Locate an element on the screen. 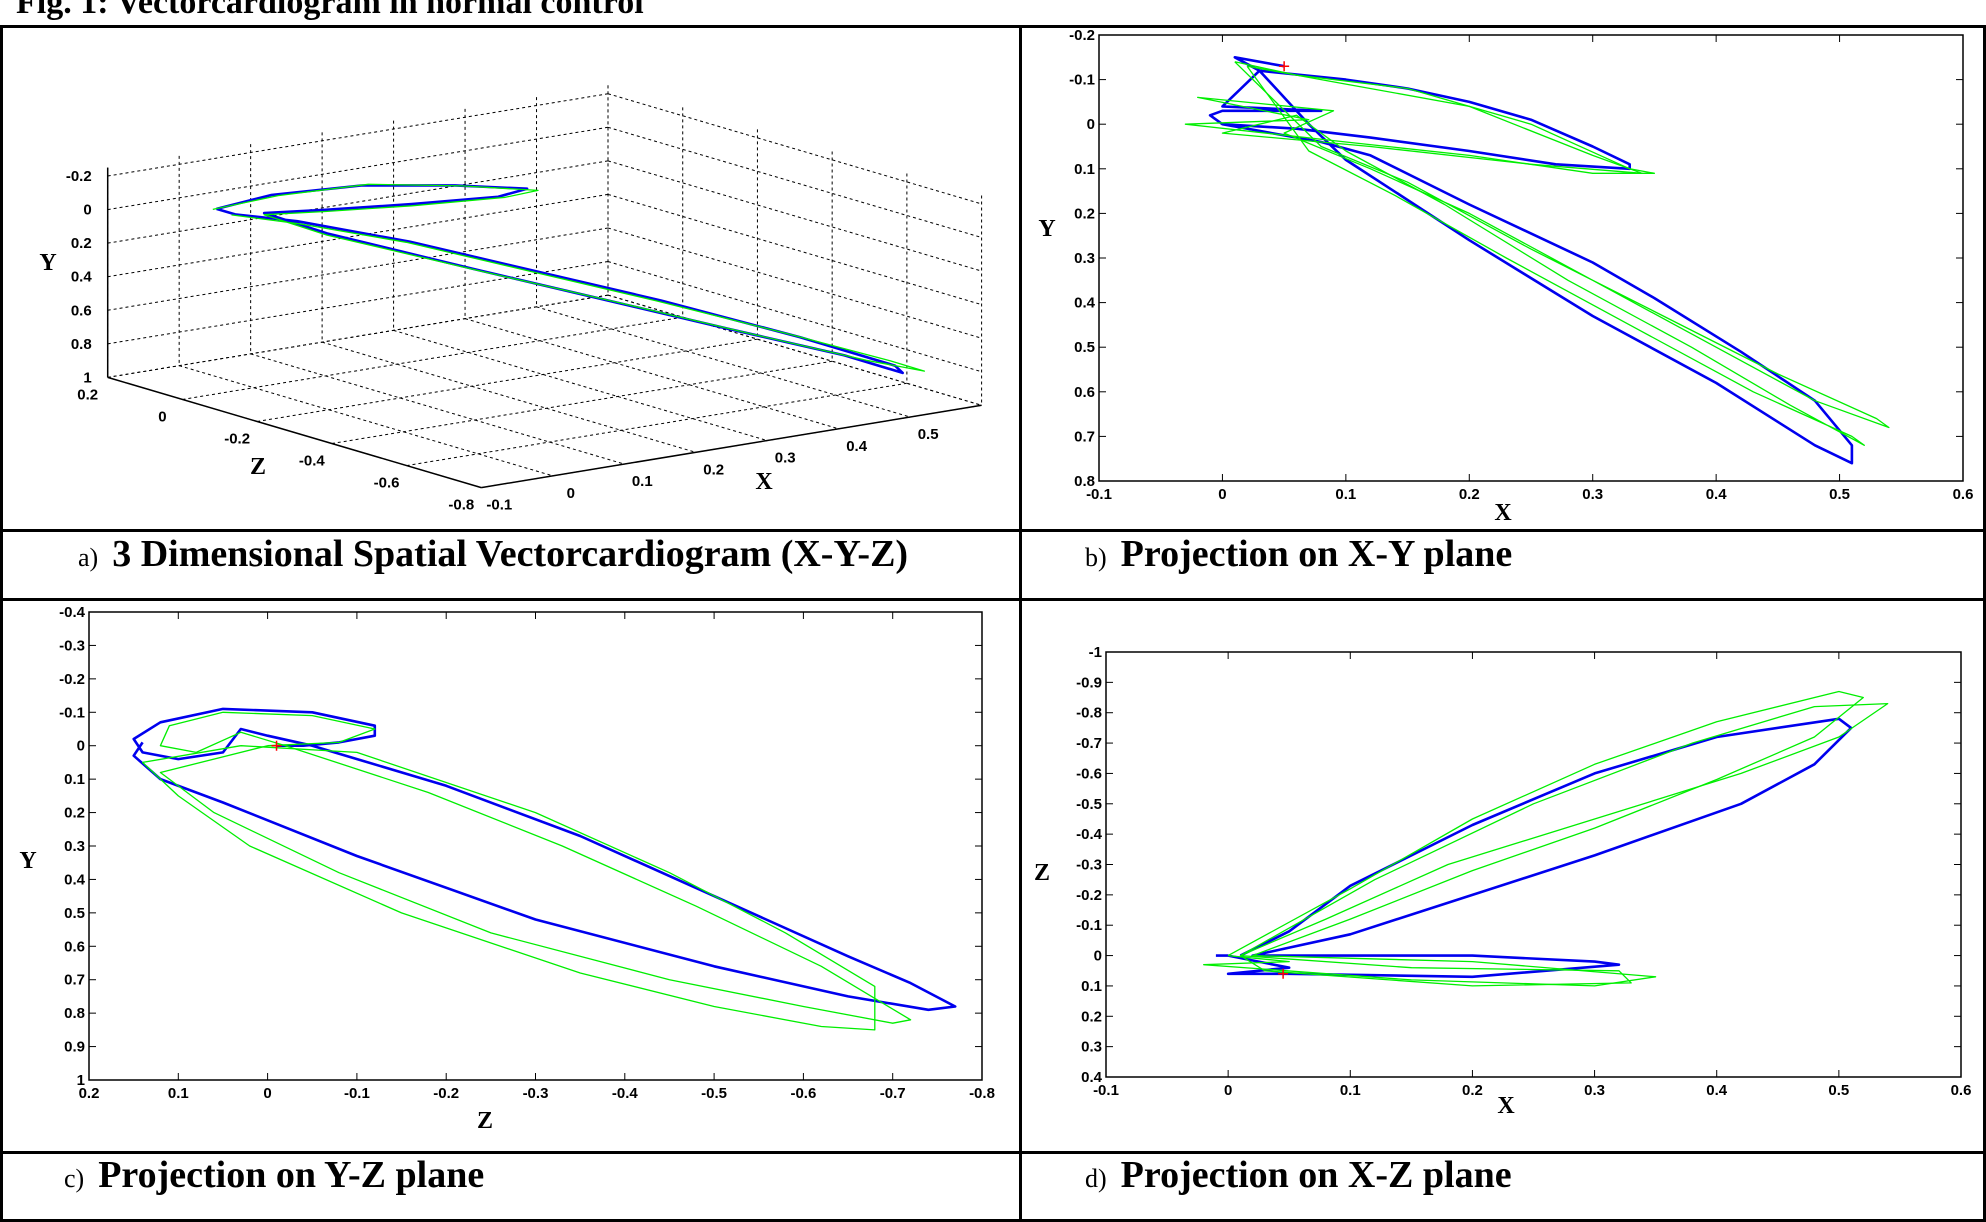  z-axis-label: Z is located at coordinates (258, 467).